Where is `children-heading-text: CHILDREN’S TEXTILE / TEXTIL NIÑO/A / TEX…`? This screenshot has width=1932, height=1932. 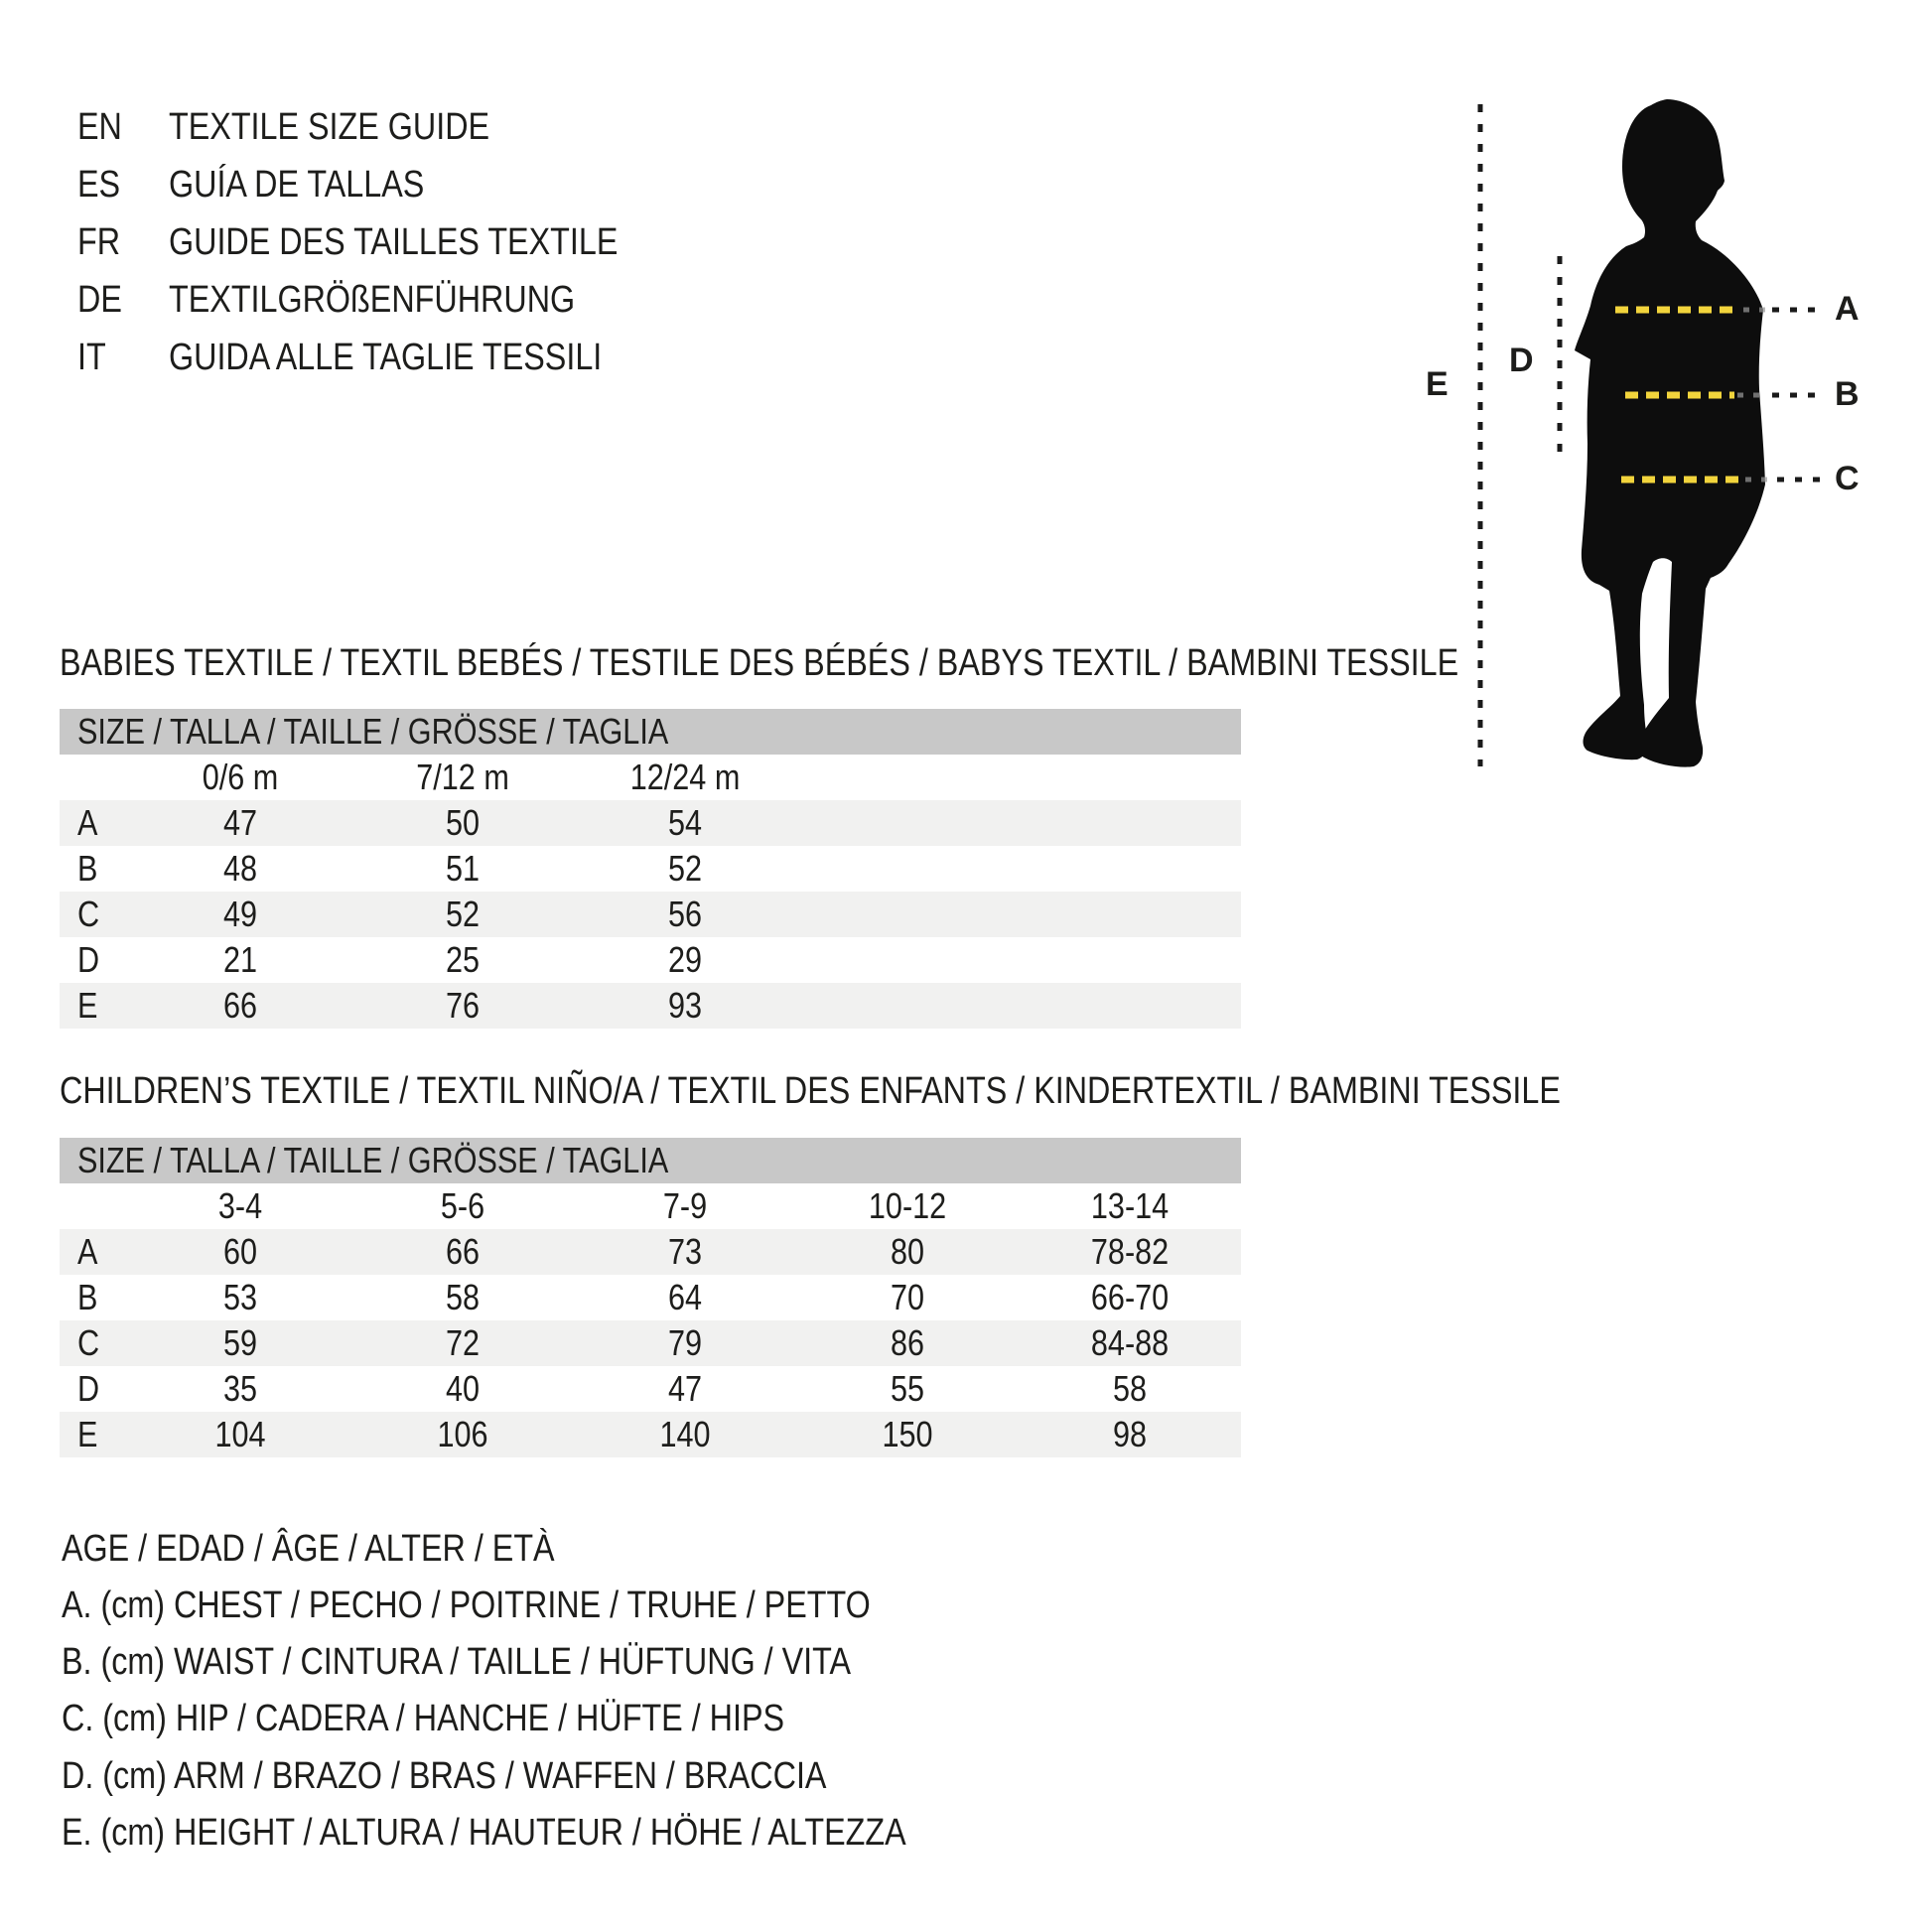 children-heading-text: CHILDREN’S TEXTILE / TEXTIL NIÑO/A / TEX… is located at coordinates (811, 1091).